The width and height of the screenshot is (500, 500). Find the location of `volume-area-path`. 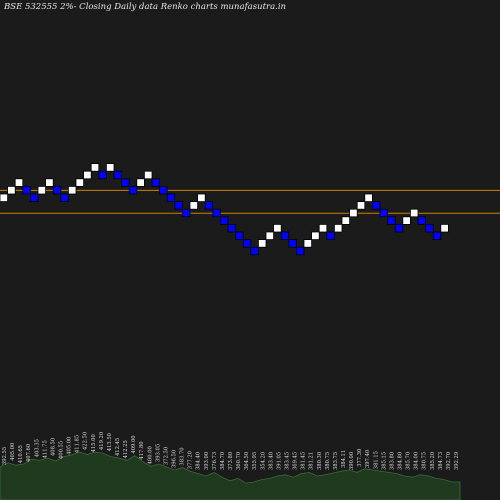

volume-area-path is located at coordinates (230, 475).